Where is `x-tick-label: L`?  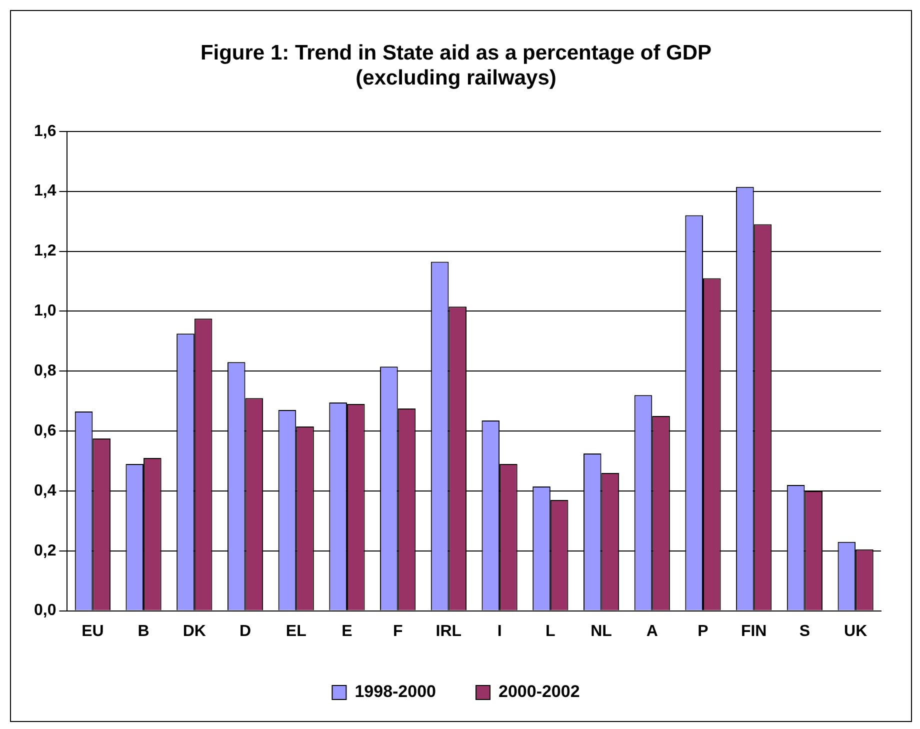 x-tick-label: L is located at coordinates (551, 631).